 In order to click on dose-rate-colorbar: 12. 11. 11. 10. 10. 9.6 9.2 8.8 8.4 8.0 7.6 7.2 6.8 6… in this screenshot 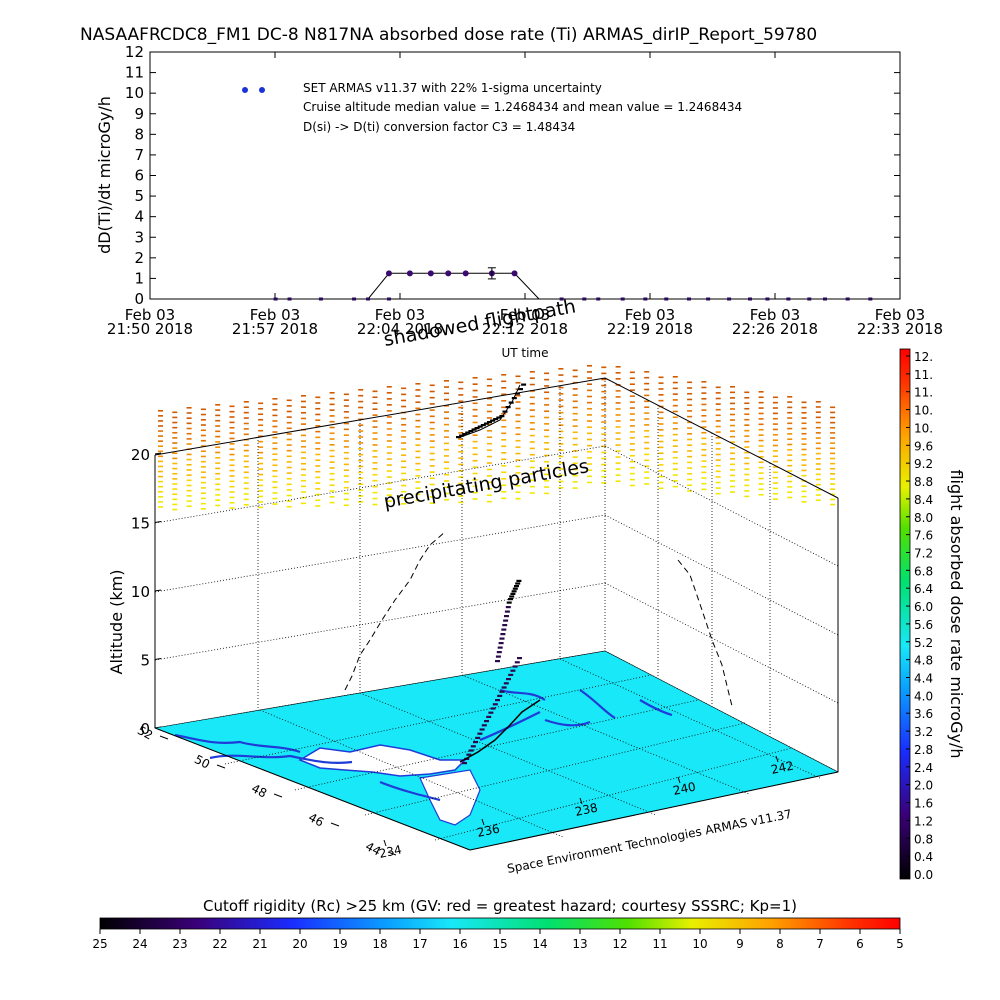, I will do `click(932, 615)`.